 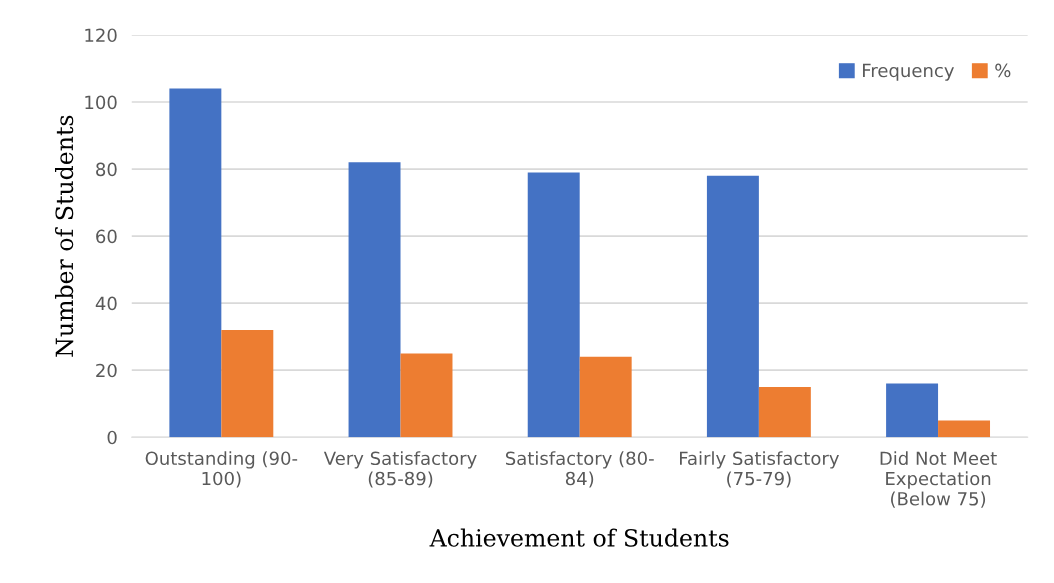 What do you see at coordinates (112, 437) in the screenshot?
I see `y-tick-label: 0` at bounding box center [112, 437].